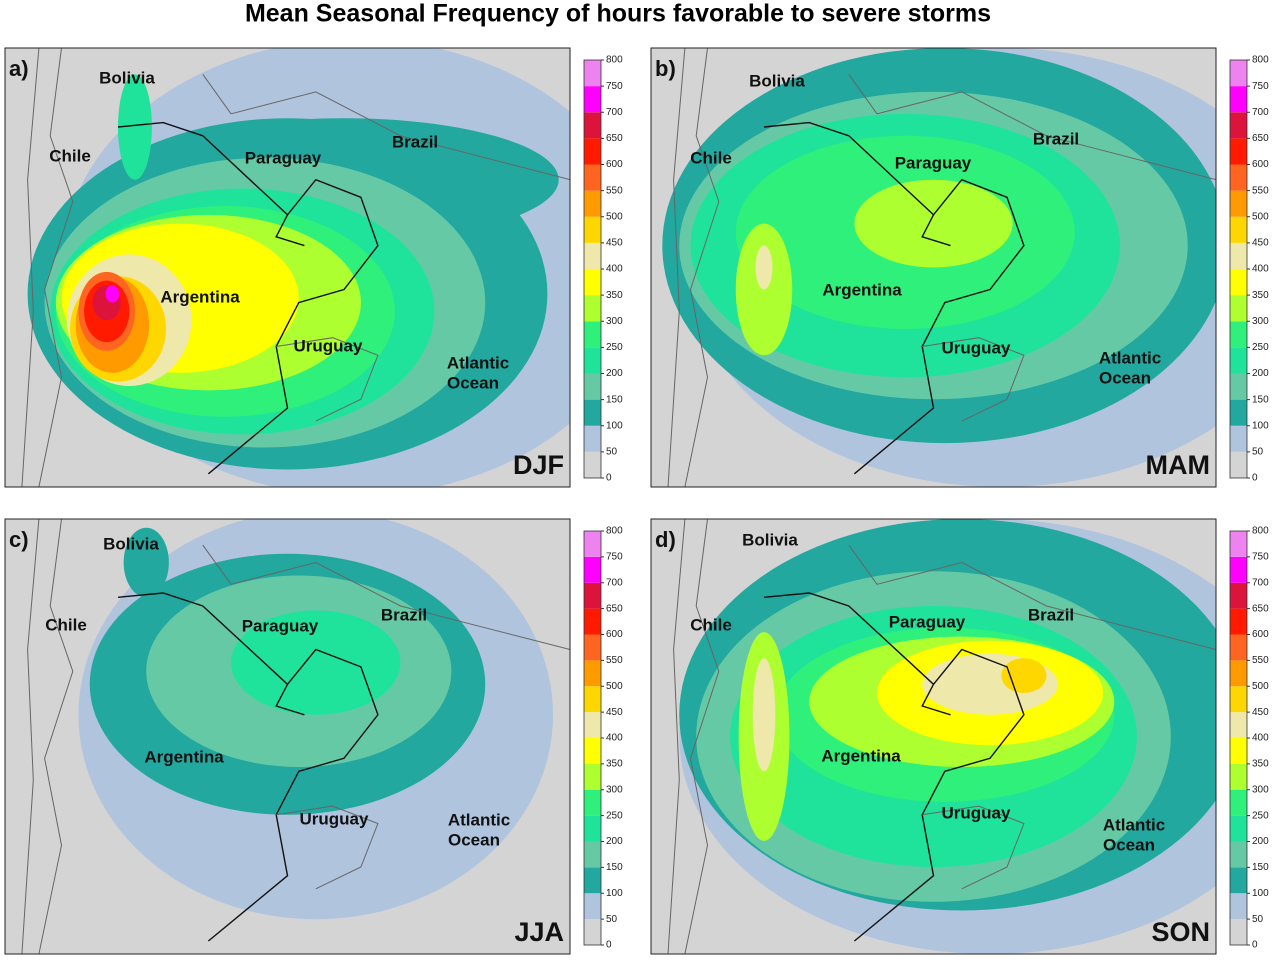  What do you see at coordinates (1260, 686) in the screenshot?
I see `colorbar-tick-label: 500` at bounding box center [1260, 686].